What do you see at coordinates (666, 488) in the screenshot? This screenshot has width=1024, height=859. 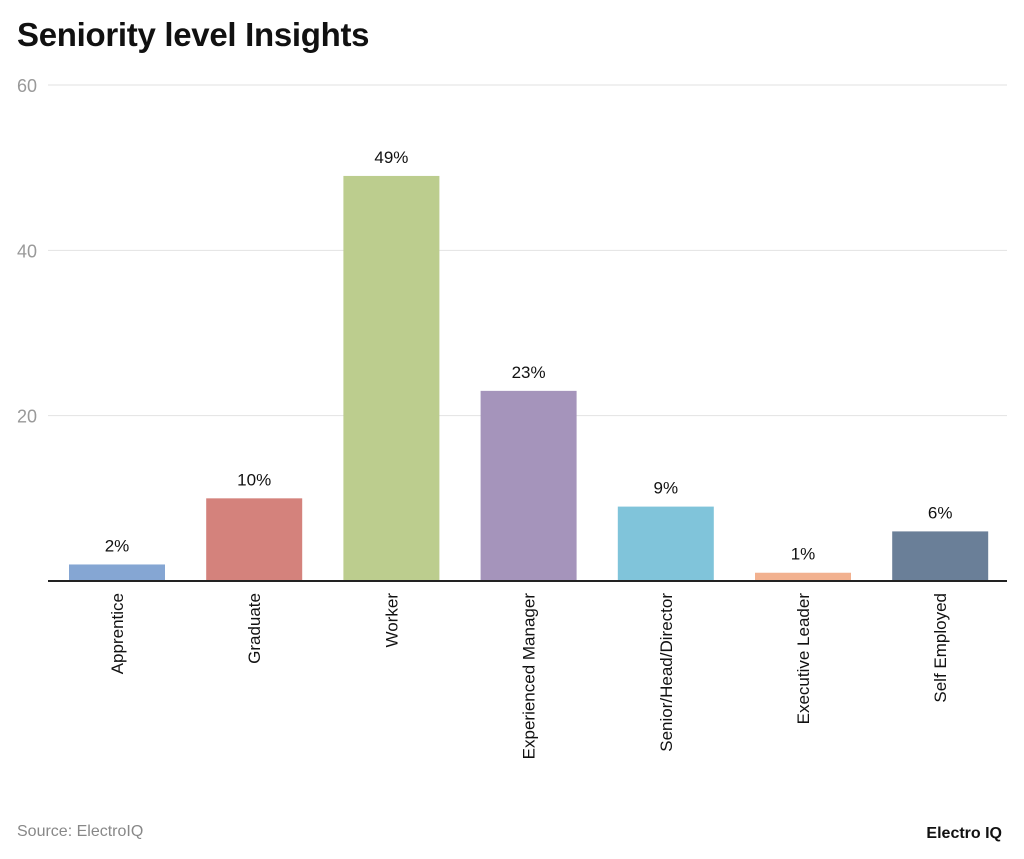 I see `data-label: 9%` at bounding box center [666, 488].